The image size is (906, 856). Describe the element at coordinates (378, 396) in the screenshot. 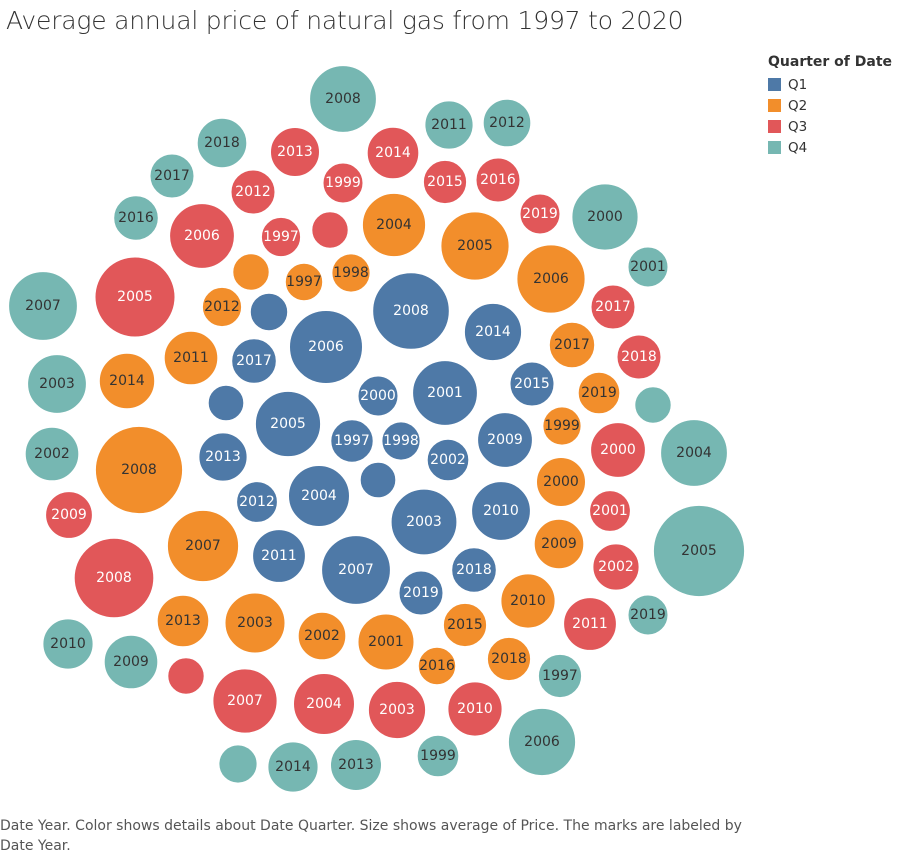

I see `bubble-q1-2000: 2000` at that location.